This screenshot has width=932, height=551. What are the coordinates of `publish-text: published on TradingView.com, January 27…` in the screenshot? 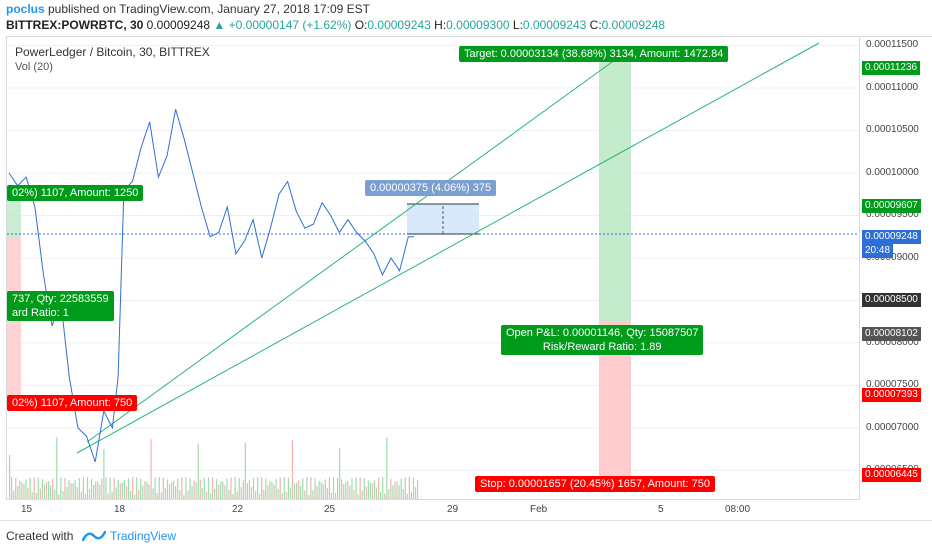 It's located at (207, 9).